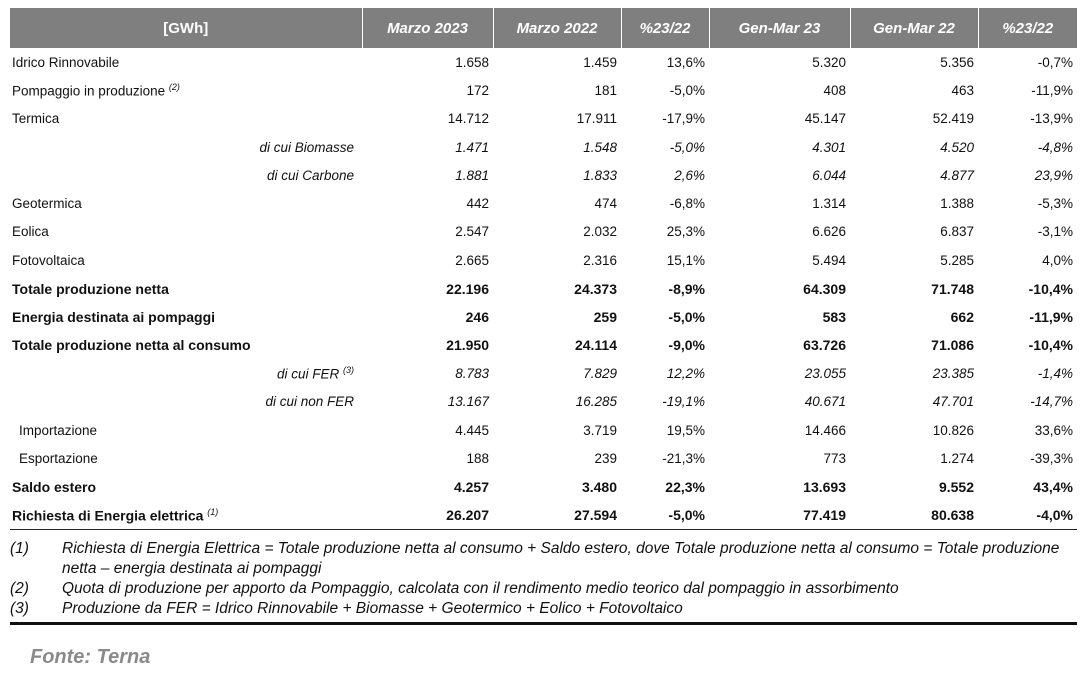 The image size is (1084, 677). What do you see at coordinates (1051, 316) in the screenshot?
I see `table-cell: -11,9%` at bounding box center [1051, 316].